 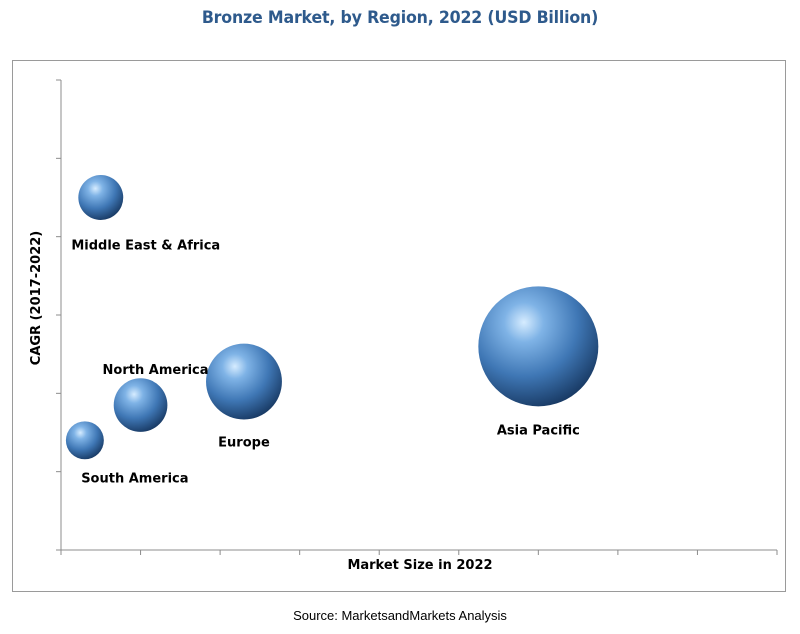 What do you see at coordinates (244, 381) in the screenshot?
I see `bubble-europe` at bounding box center [244, 381].